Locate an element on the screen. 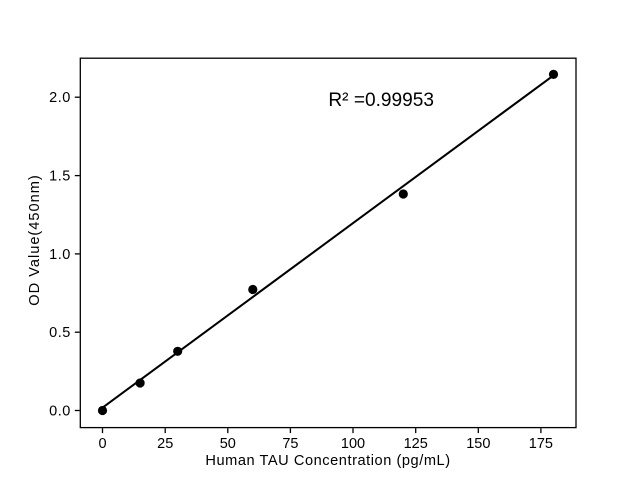 This screenshot has width=640, height=485. svg-text:Human TAU Concentration (pg/mL: Human TAU Concentration (pg/mL) is located at coordinates (327, 461).